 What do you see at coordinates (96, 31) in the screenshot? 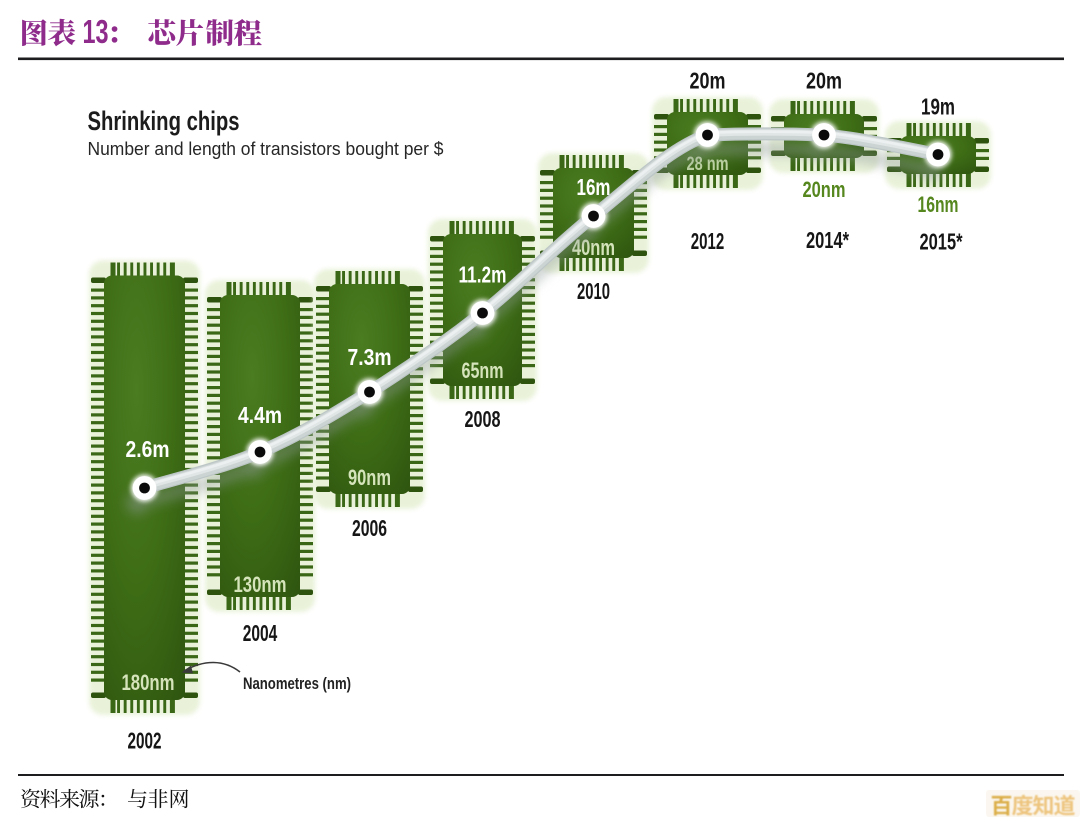
I see `svg-text: 13` at bounding box center [96, 31].